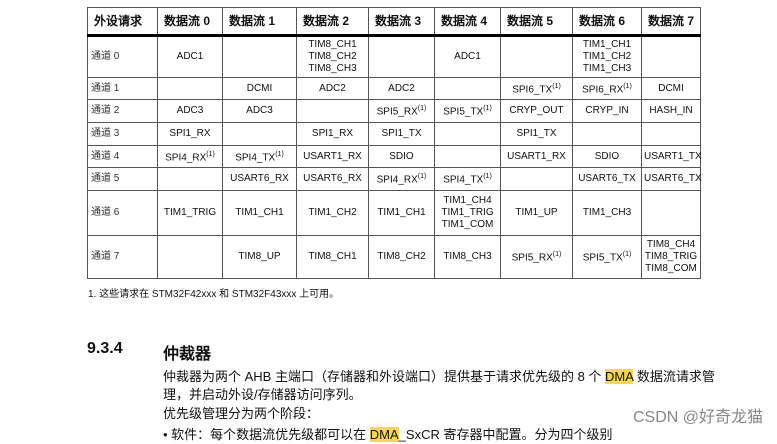 The height and width of the screenshot is (444, 777). Describe the element at coordinates (214, 294) in the screenshot. I see `footnote: 1. 这些请求在 STM32F42xxx 和 STM32F43xxx 上可用。` at that location.